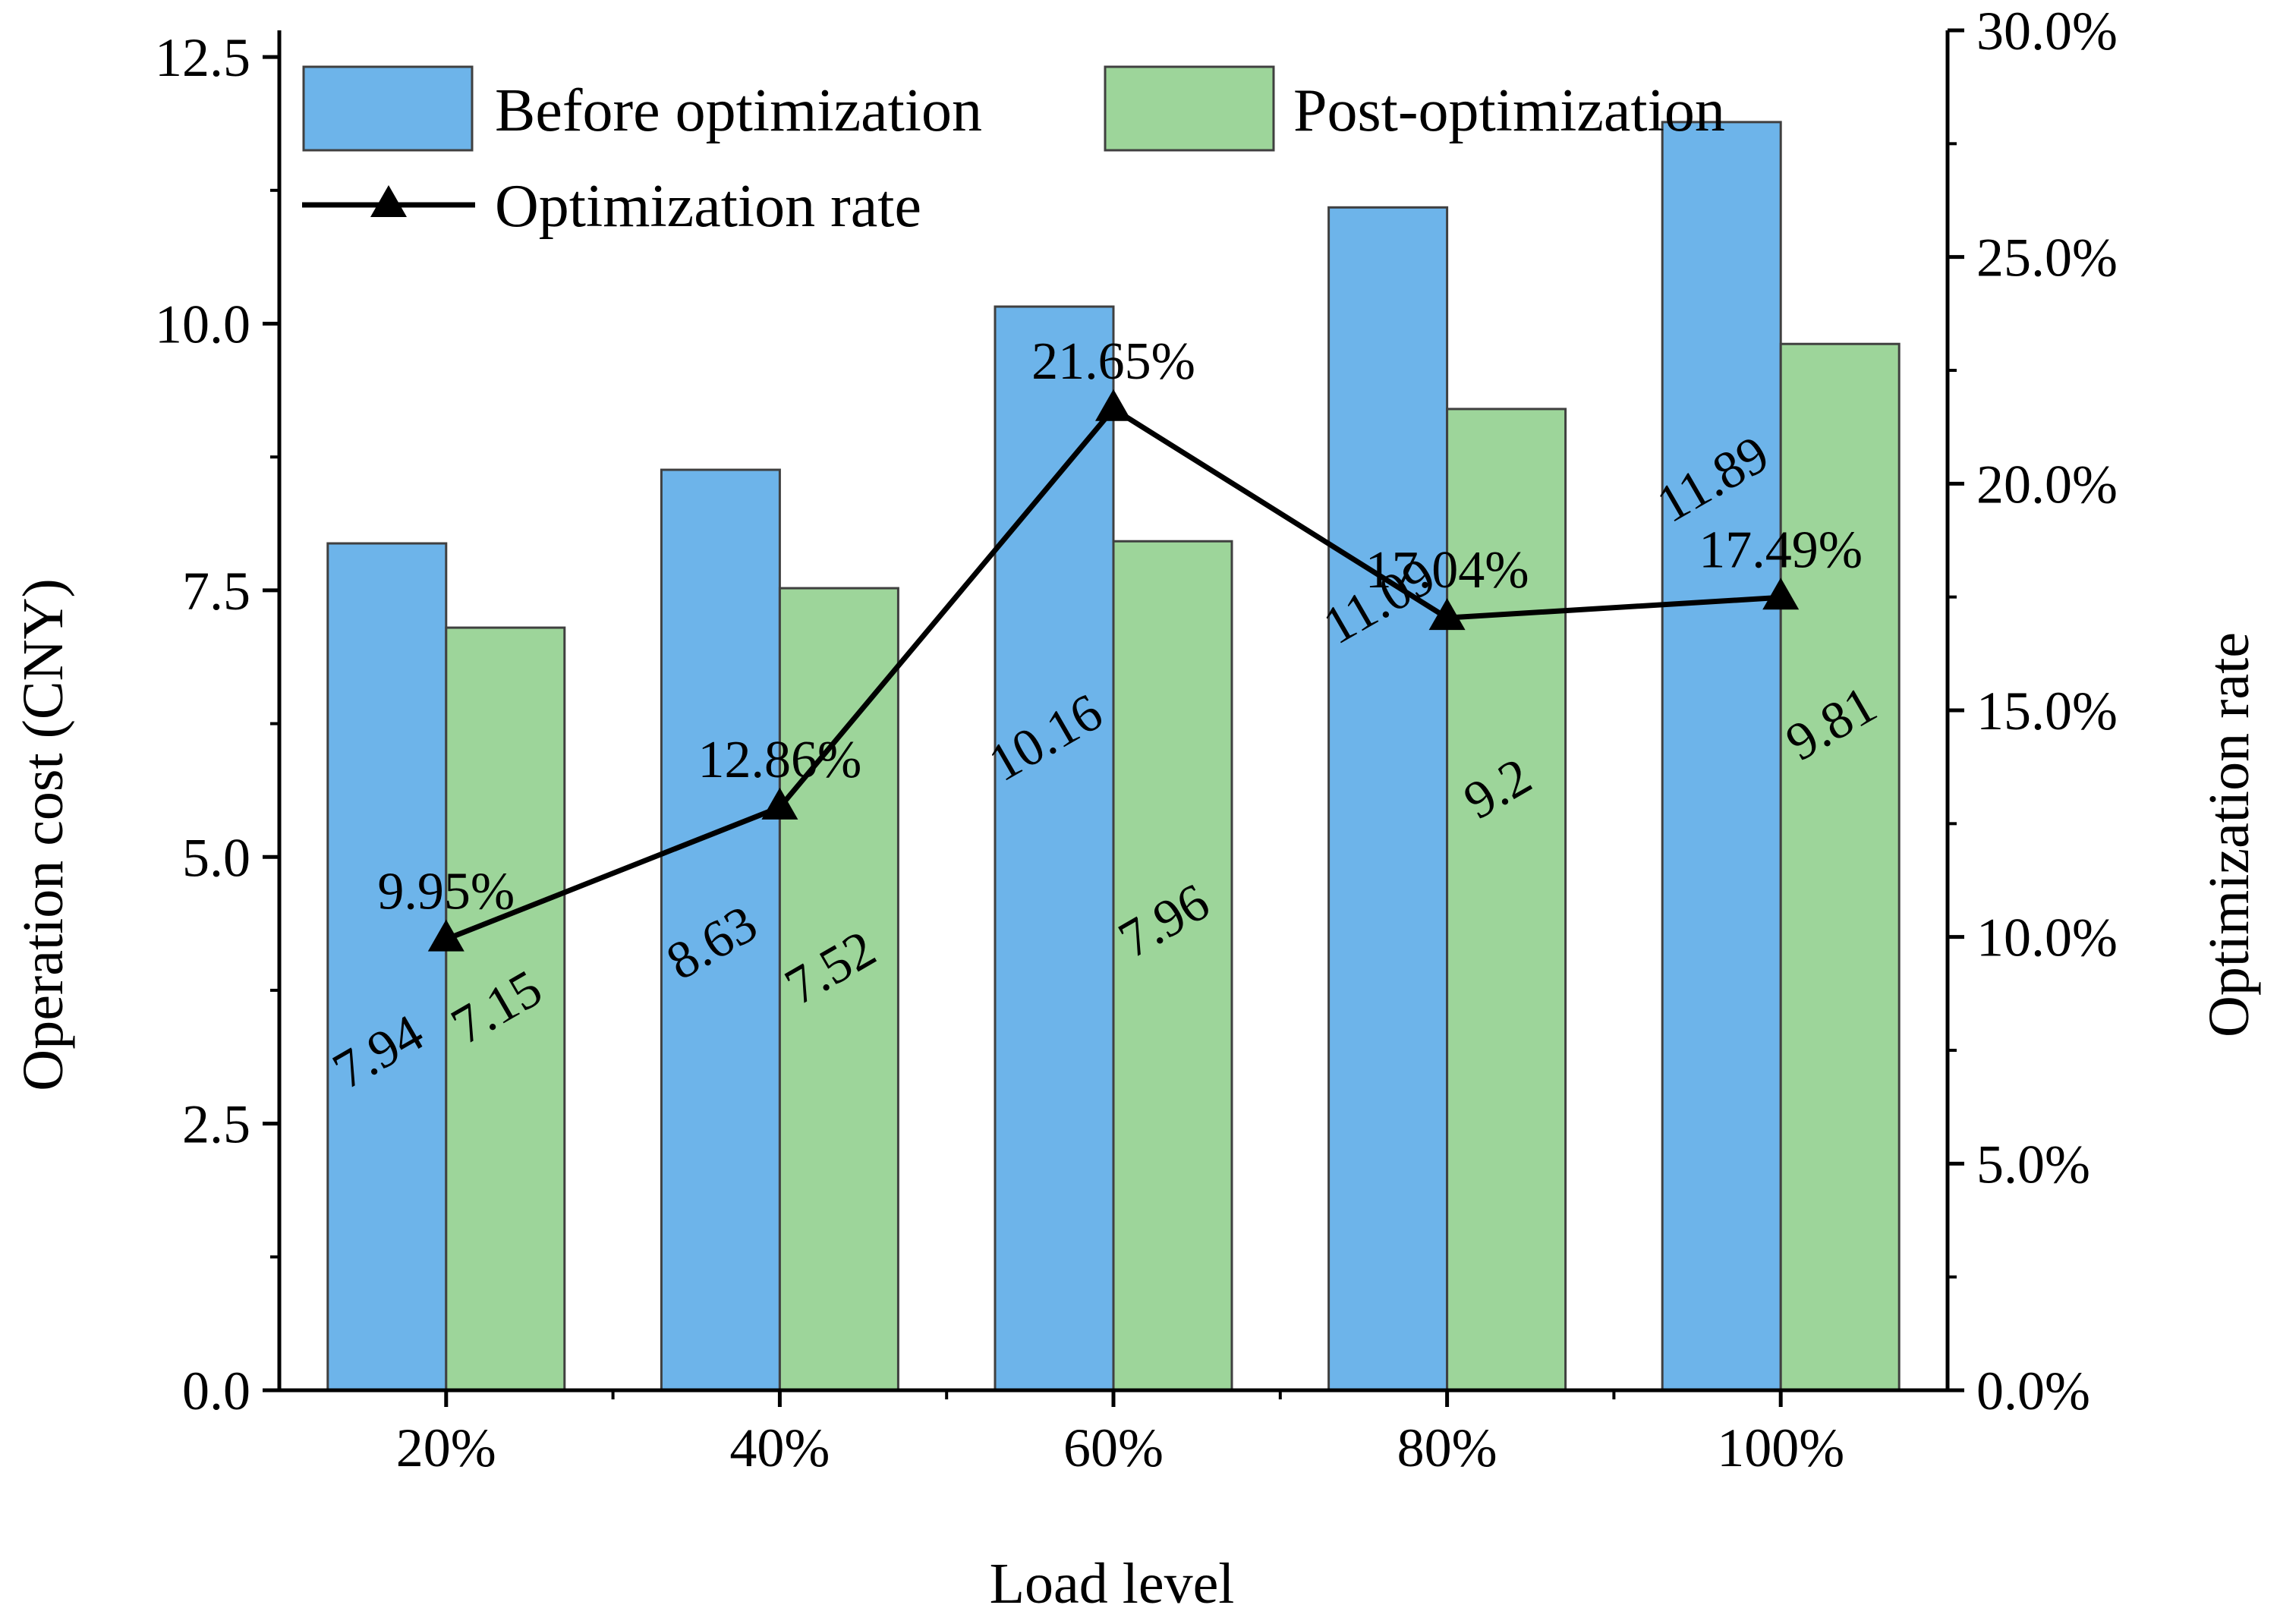  I want to click on y-tick-label-3: 7.5, so click(216, 591).